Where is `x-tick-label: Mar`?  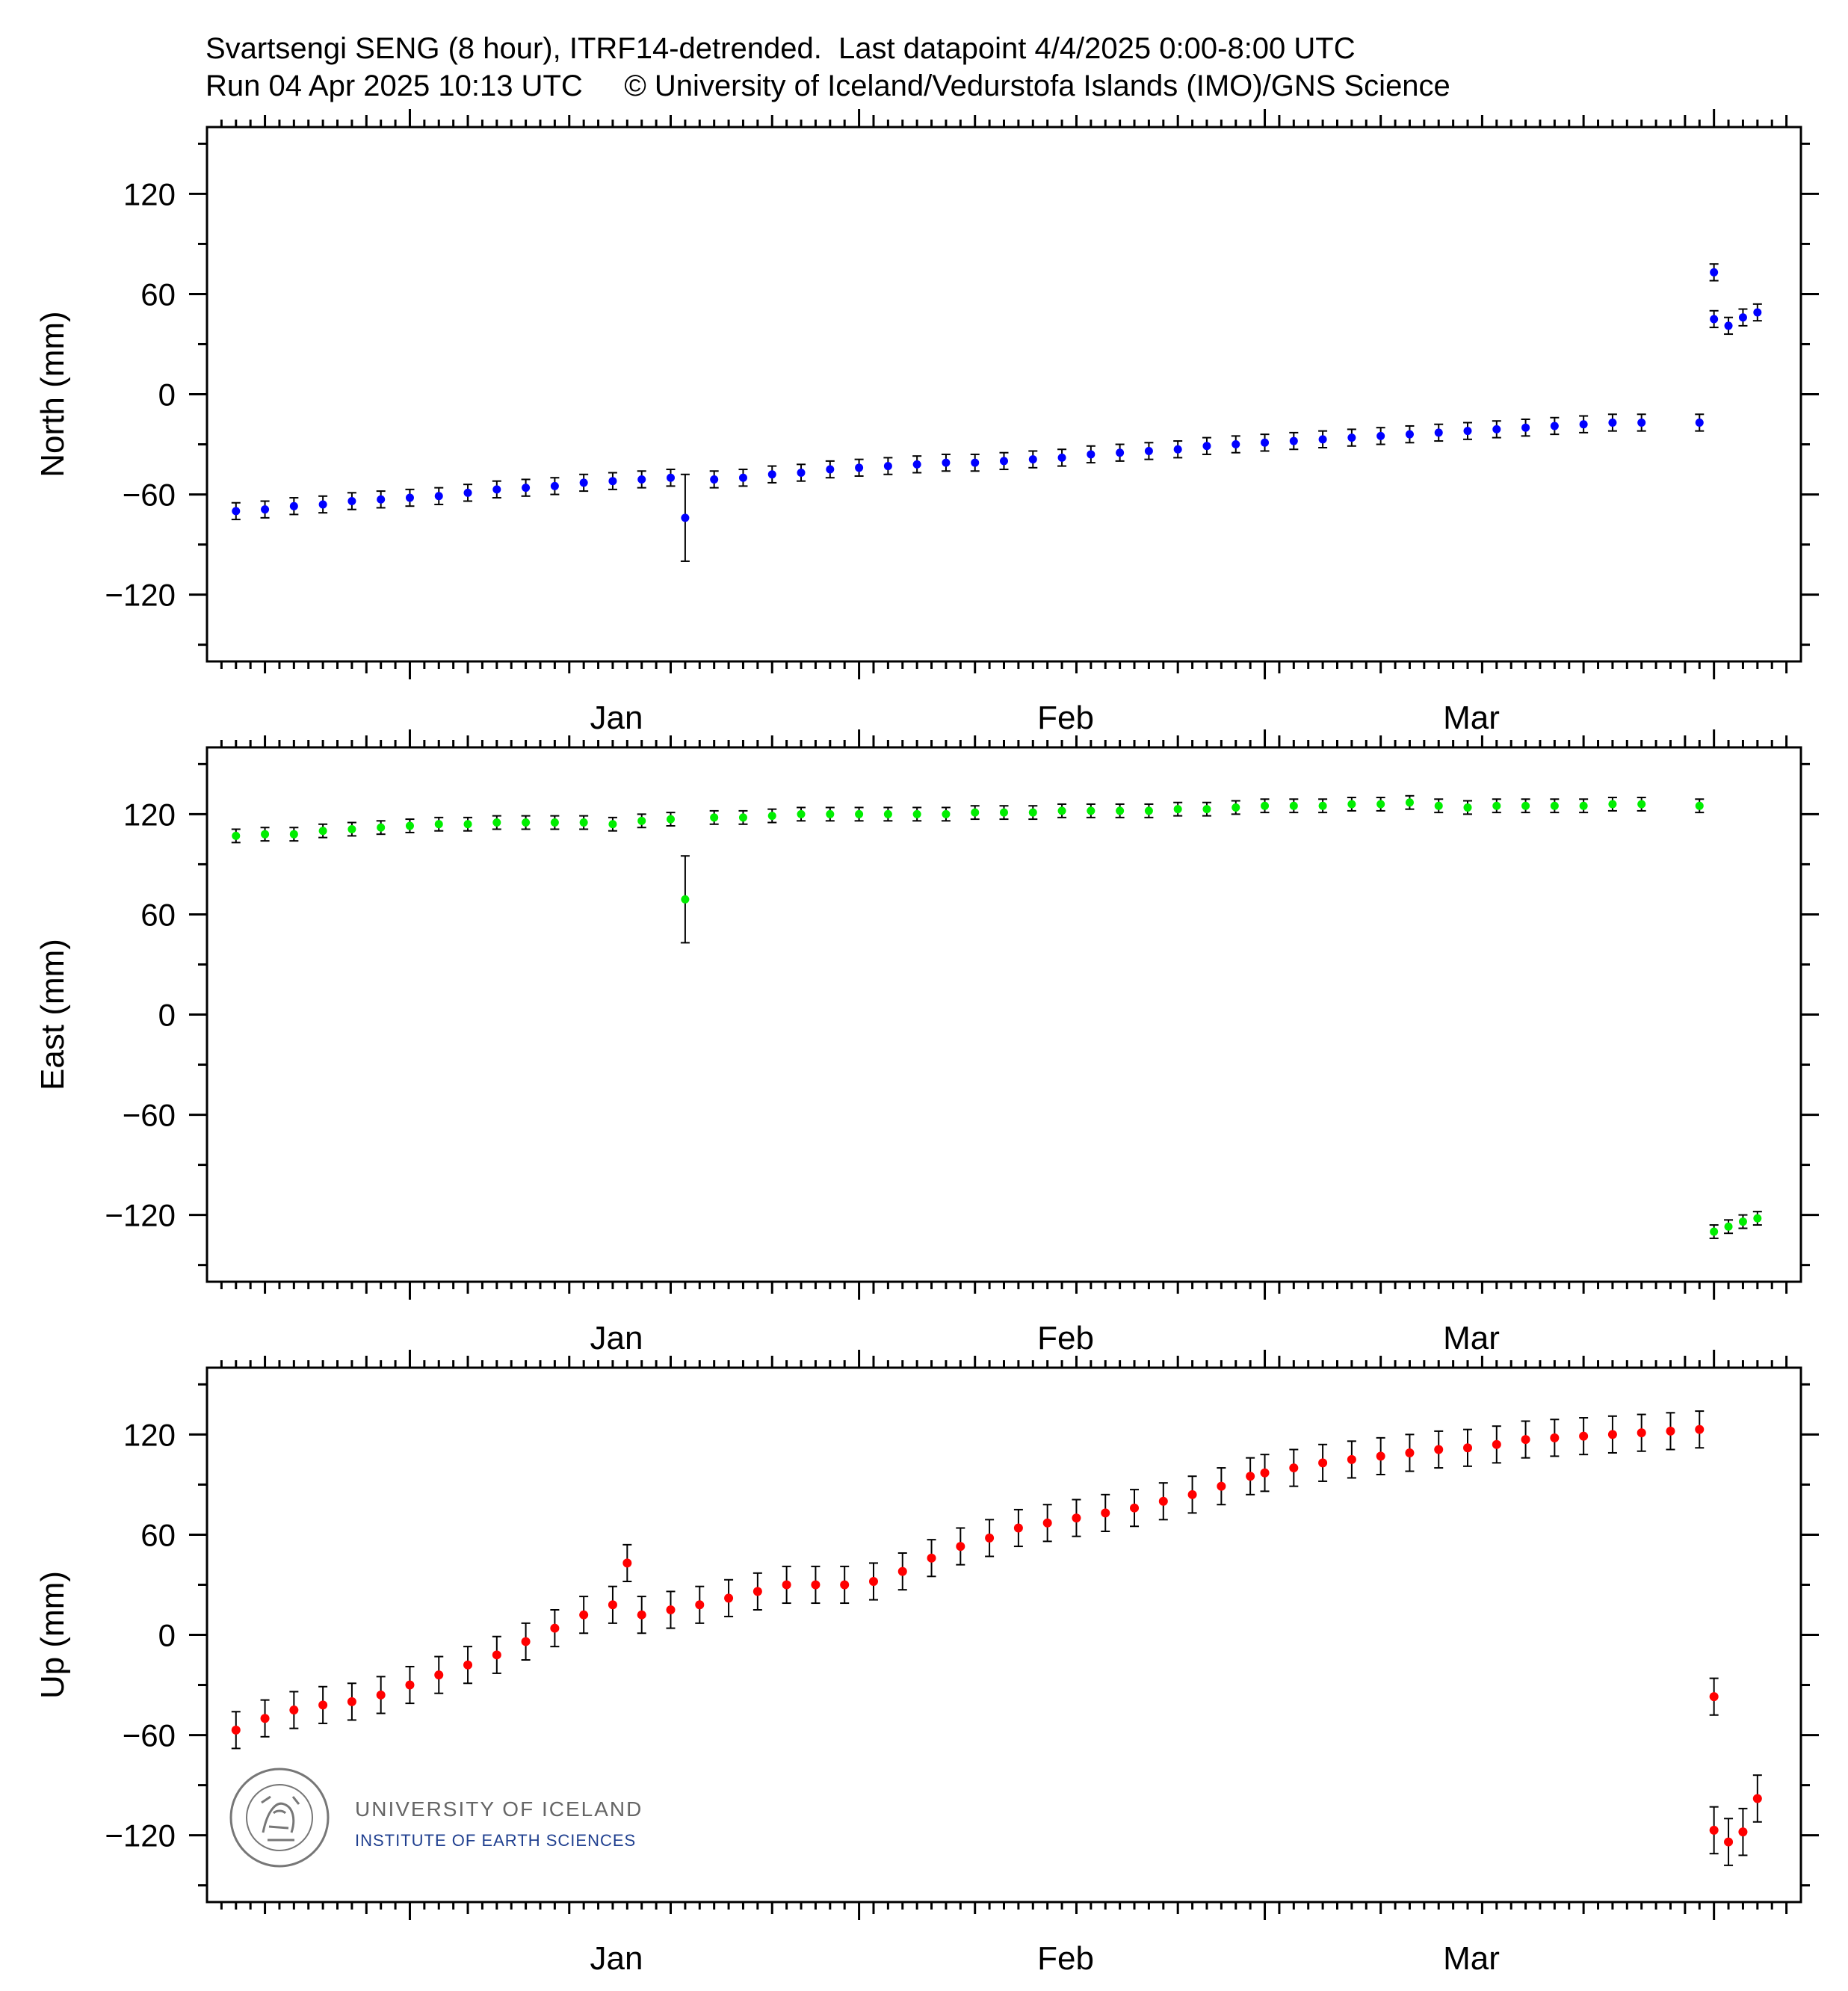 x-tick-label: Mar is located at coordinates (1471, 718).